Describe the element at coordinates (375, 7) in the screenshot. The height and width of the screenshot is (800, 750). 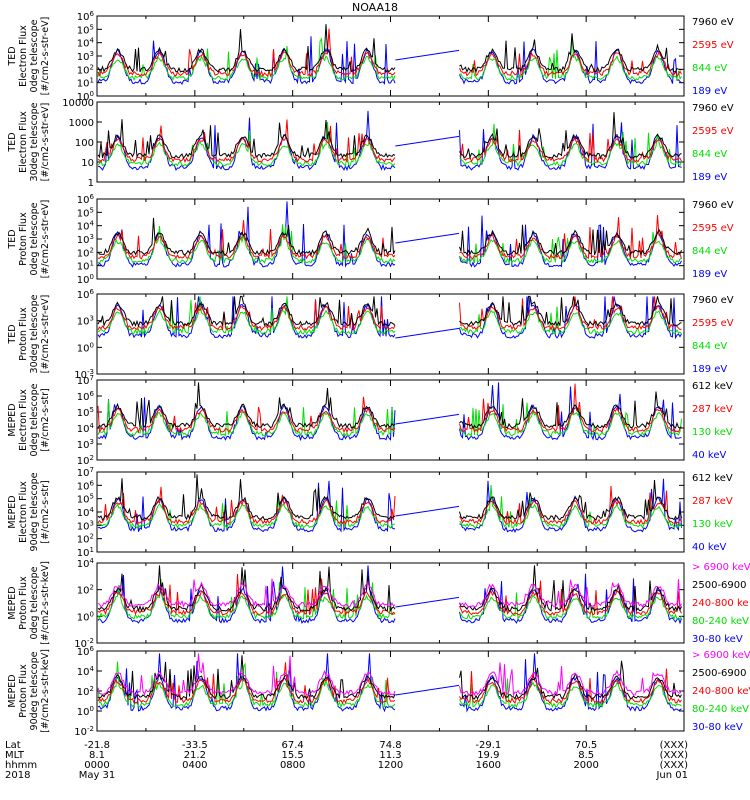
I see `chart-title: NOAA18` at that location.